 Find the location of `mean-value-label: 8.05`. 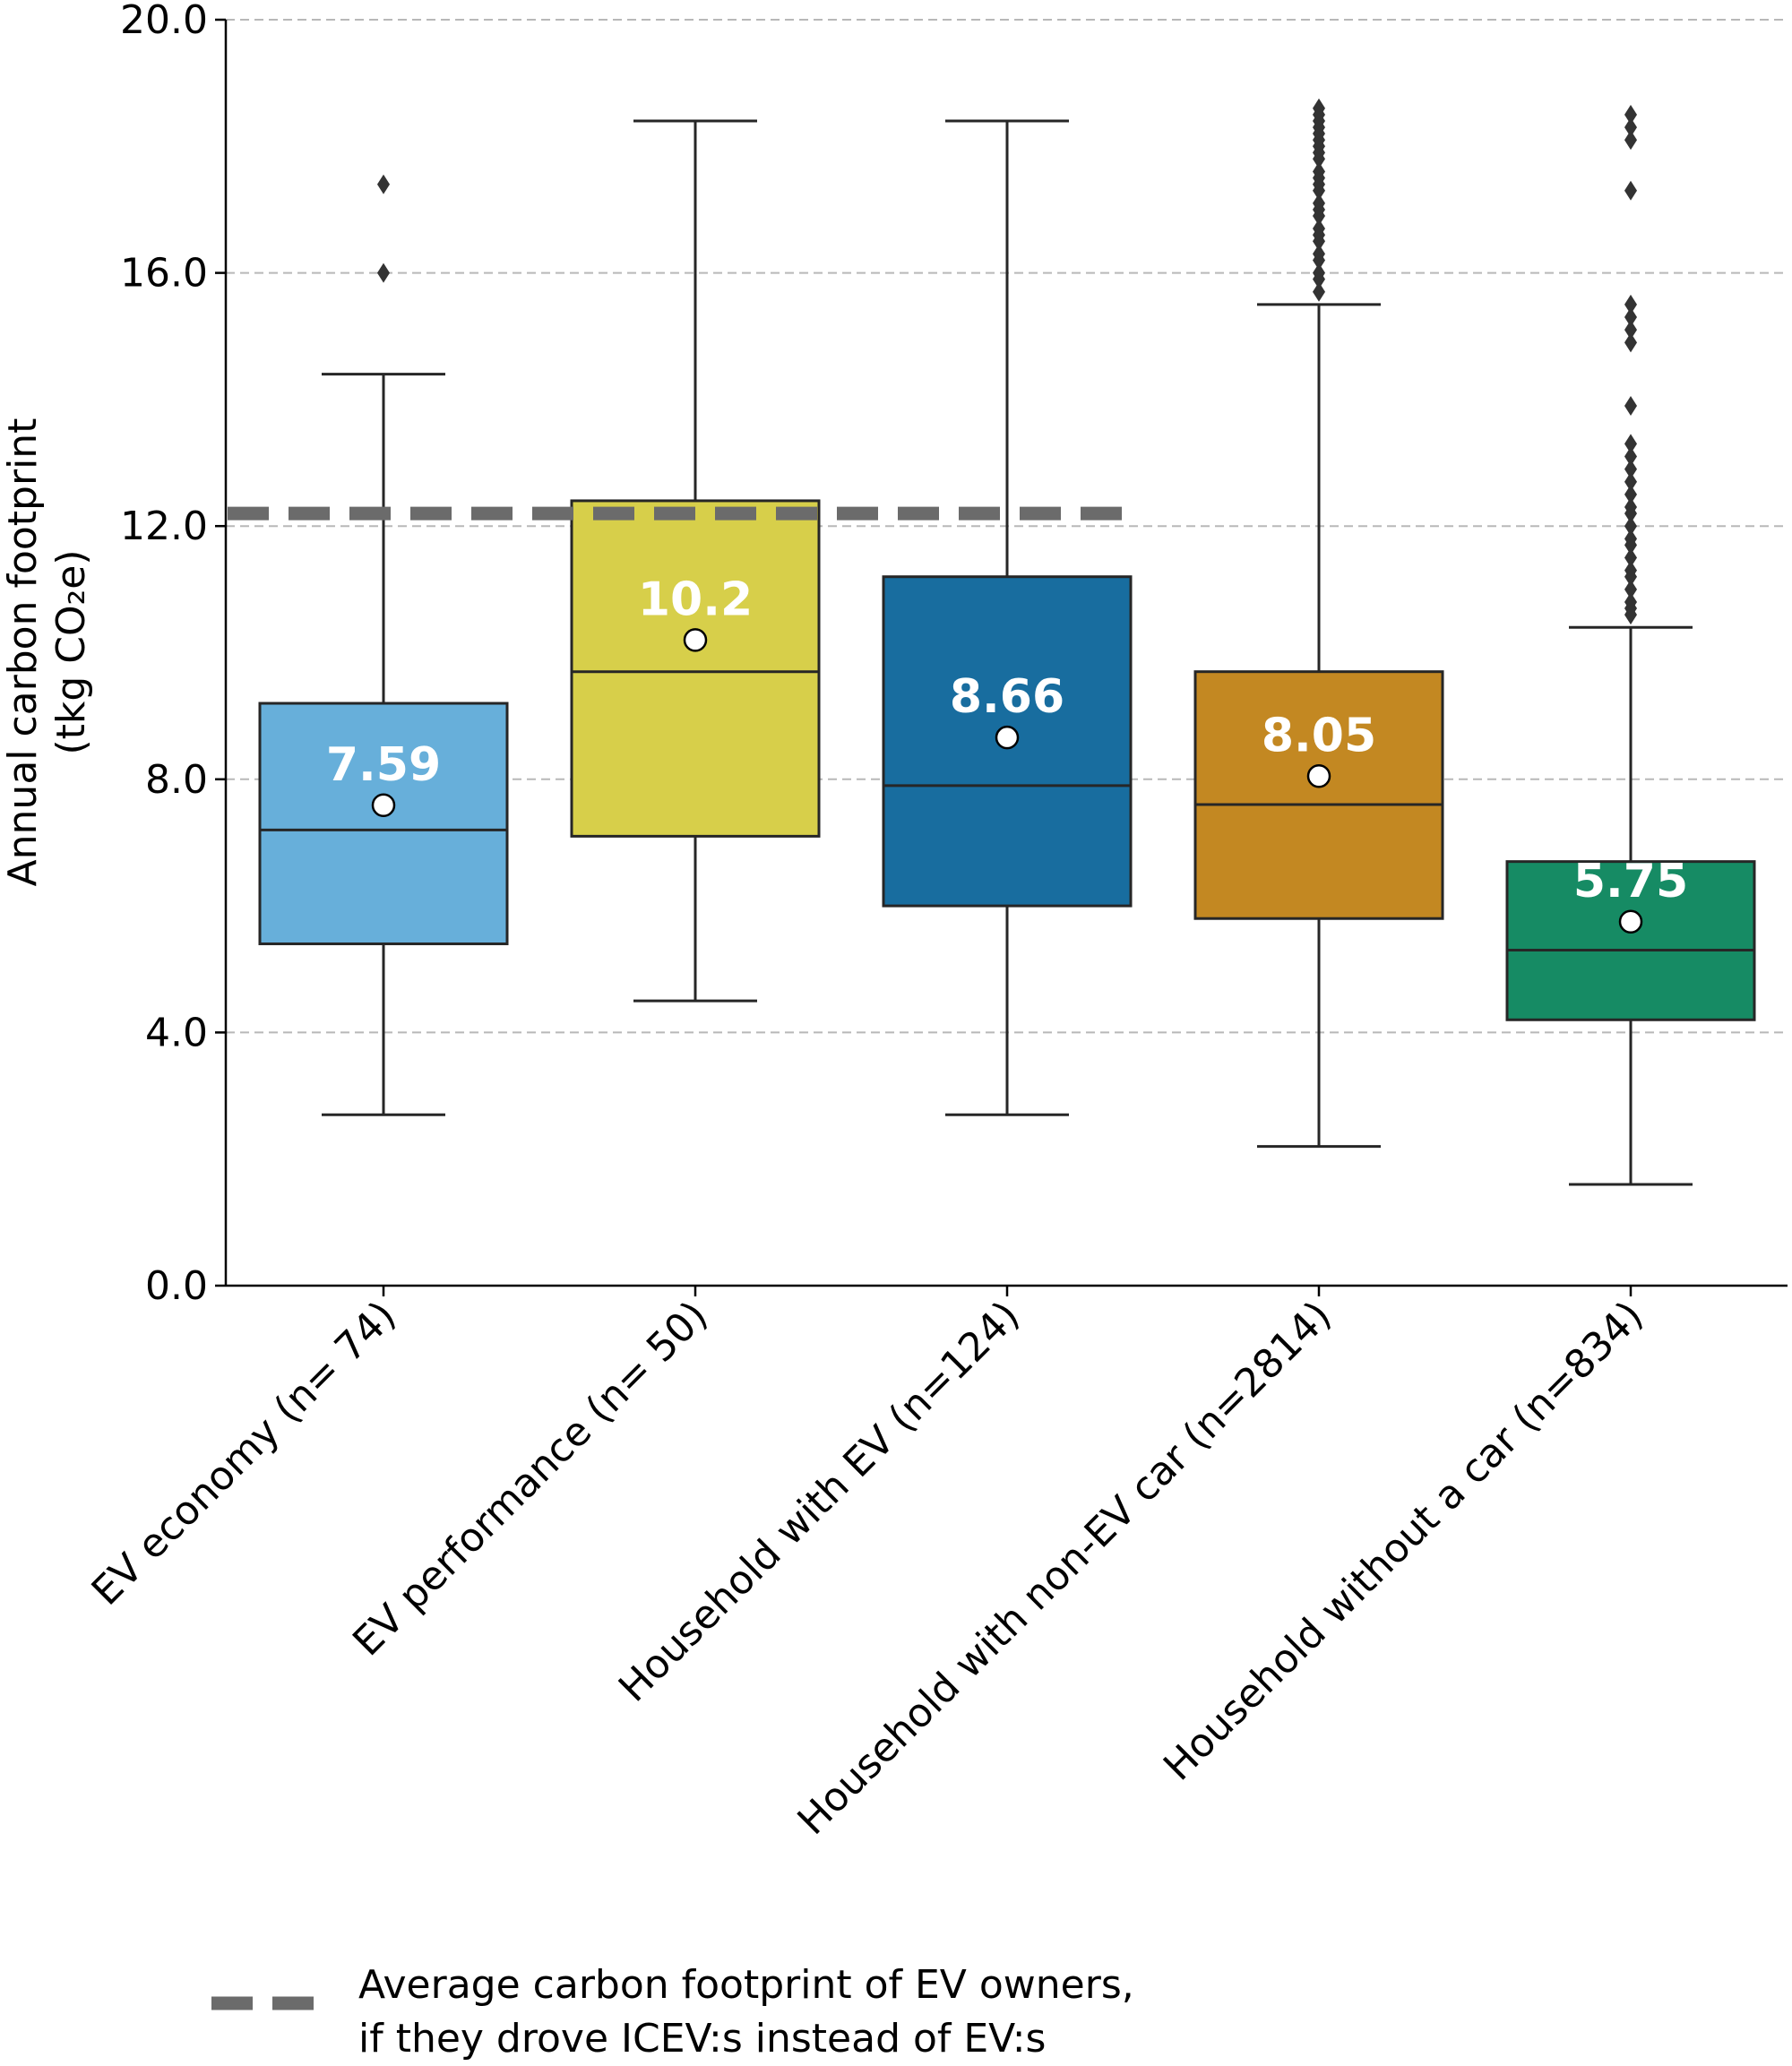

mean-value-label: 8.05 is located at coordinates (1319, 735).